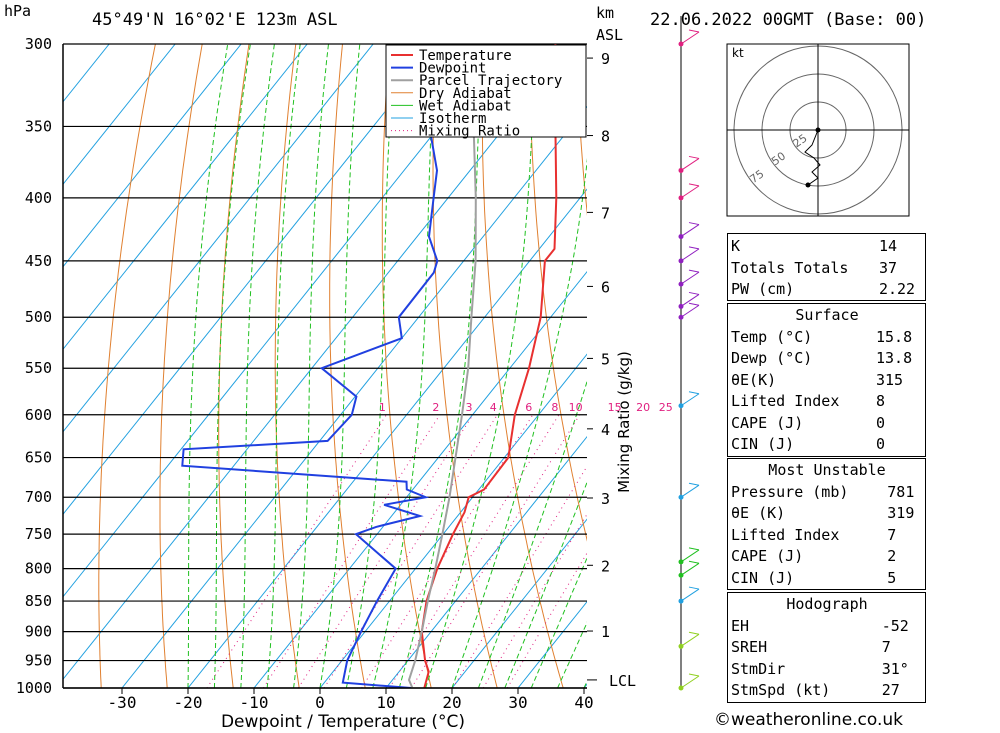 The height and width of the screenshot is (733, 1000). What do you see at coordinates (809, 720) in the screenshot?
I see `copyright: ©weatheronline.co.uk` at bounding box center [809, 720].